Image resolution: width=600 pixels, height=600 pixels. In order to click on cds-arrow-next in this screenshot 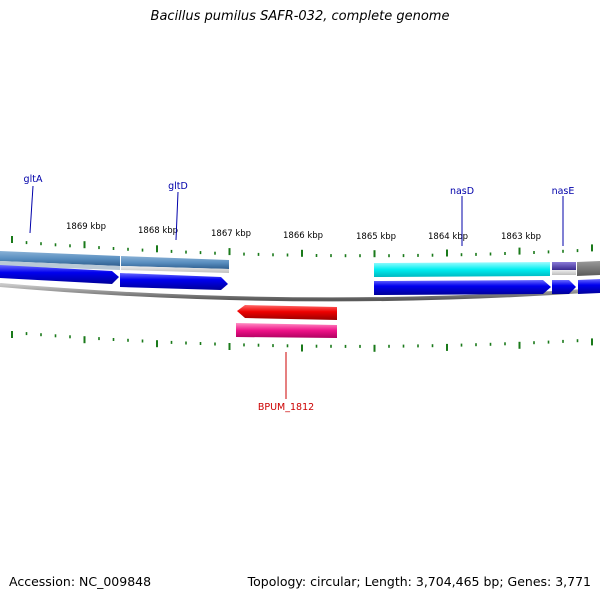, I will do `click(589, 286)`.